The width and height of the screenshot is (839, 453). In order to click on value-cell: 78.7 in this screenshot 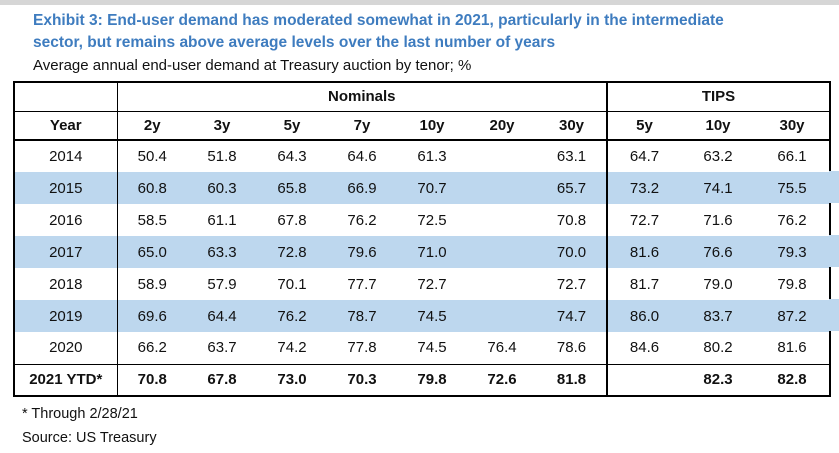, I will do `click(362, 316)`.